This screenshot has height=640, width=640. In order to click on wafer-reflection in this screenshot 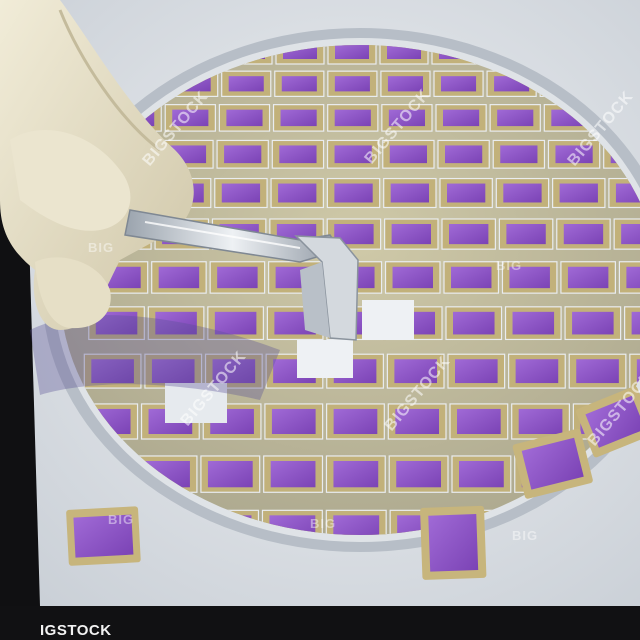, I will do `click(155, 357)`.